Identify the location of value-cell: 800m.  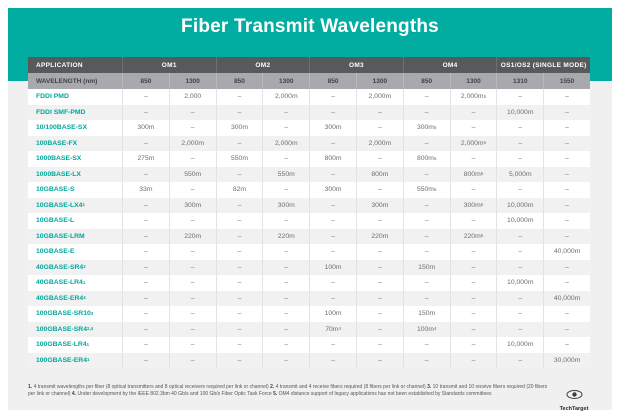
(379, 174).